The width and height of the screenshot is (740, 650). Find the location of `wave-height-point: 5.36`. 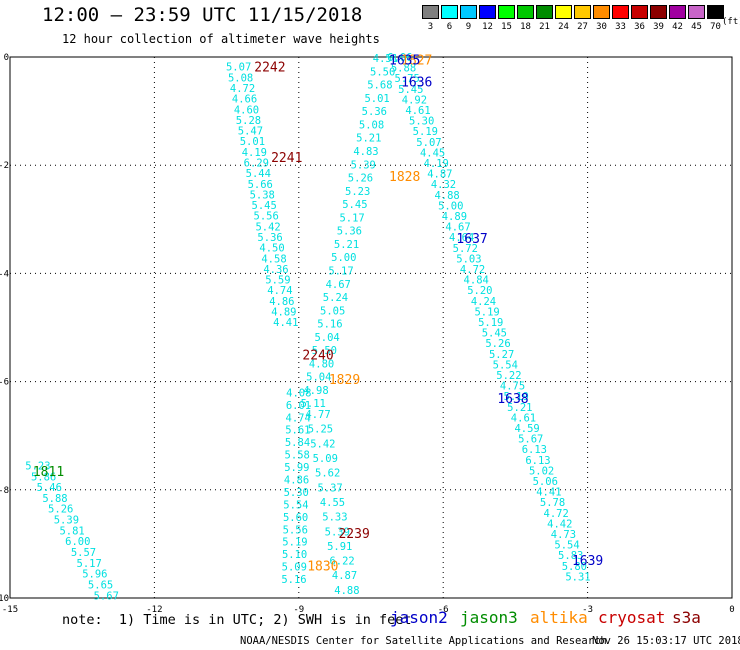

wave-height-point: 5.36 is located at coordinates (349, 232).